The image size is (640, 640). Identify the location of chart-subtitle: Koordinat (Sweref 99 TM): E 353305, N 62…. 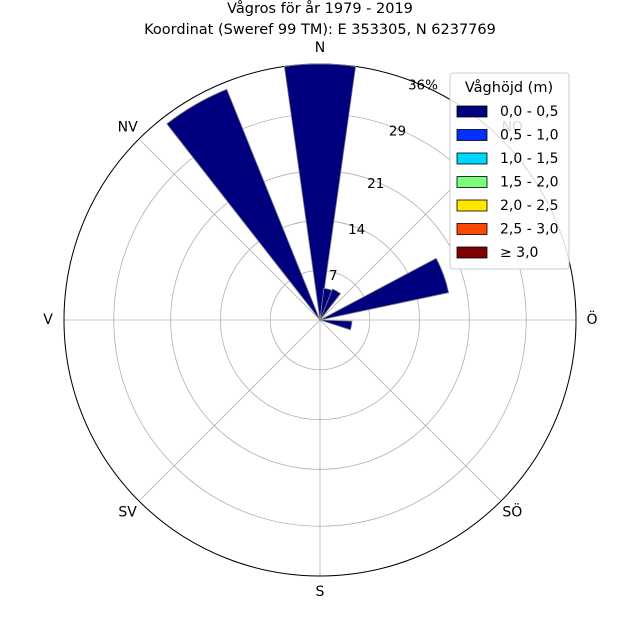
(320, 30).